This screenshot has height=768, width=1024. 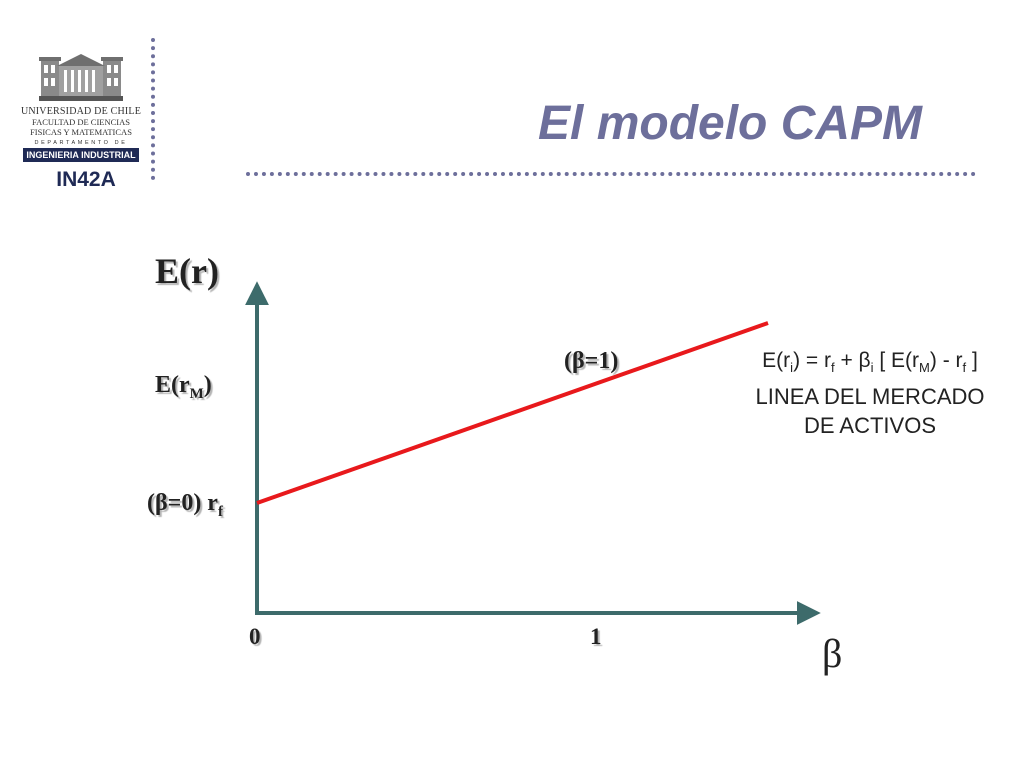 I want to click on rf-label: (β=0) rf, so click(x=185, y=505).